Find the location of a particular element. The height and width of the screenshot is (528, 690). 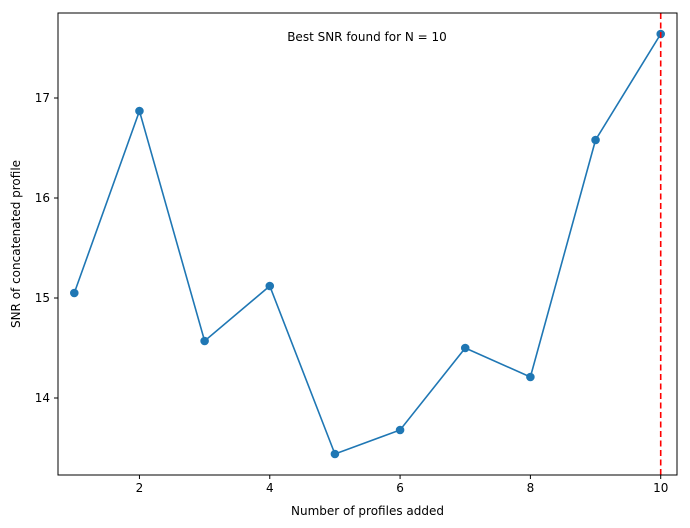

x-tick-label: 2 is located at coordinates (140, 488).